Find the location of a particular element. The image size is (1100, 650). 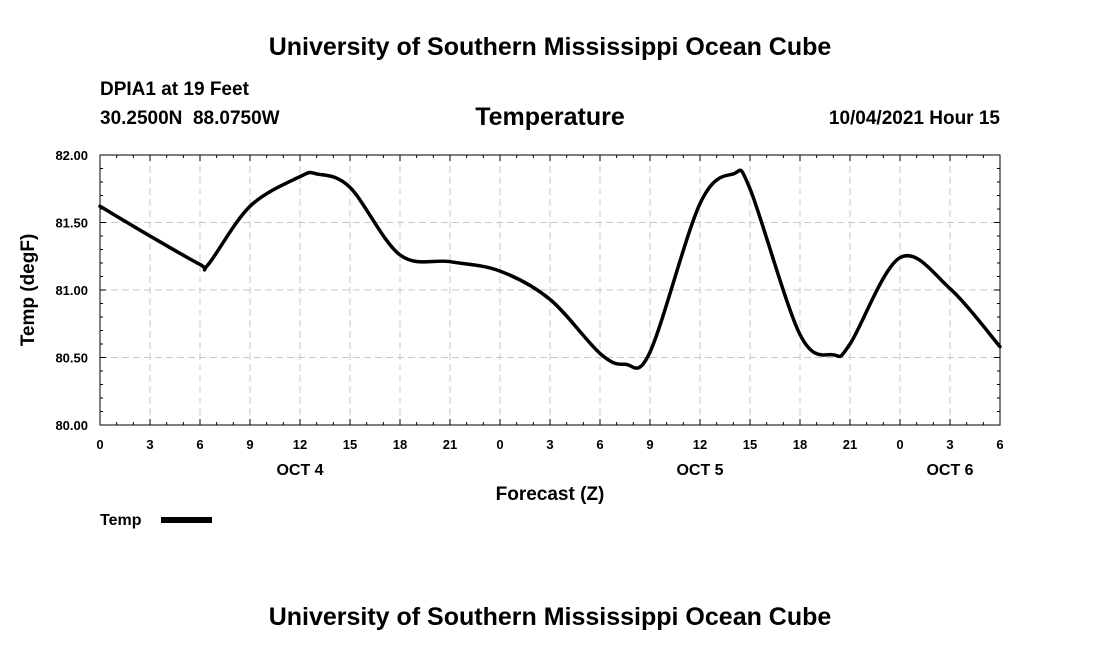

y-tick-labels: 80.00 80.50 81.00 81.50 82.00 is located at coordinates (71, 290).